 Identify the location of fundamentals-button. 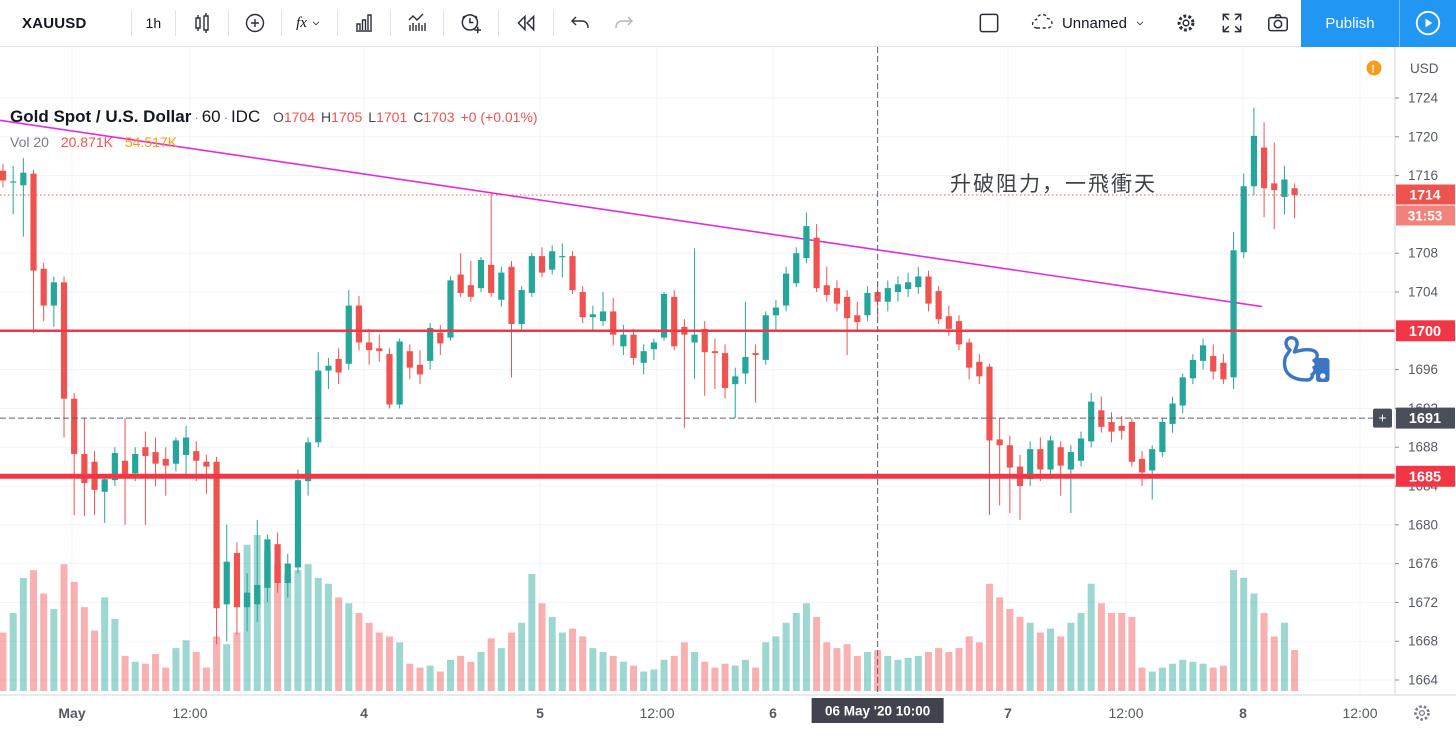
(364, 23).